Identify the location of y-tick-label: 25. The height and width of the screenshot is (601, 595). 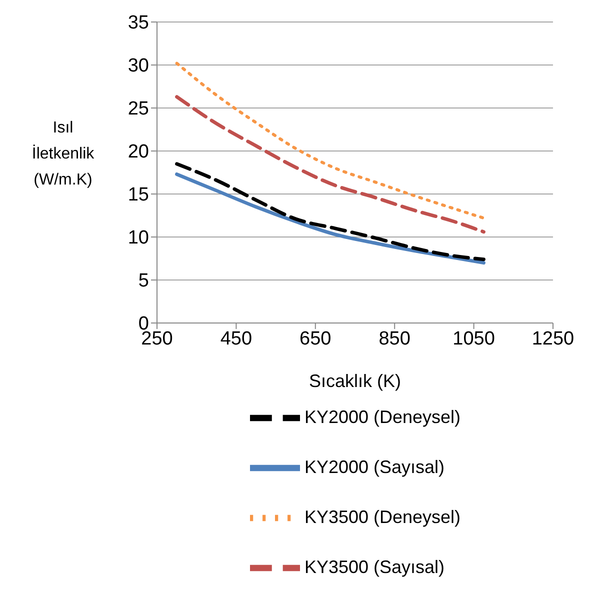
(138, 109).